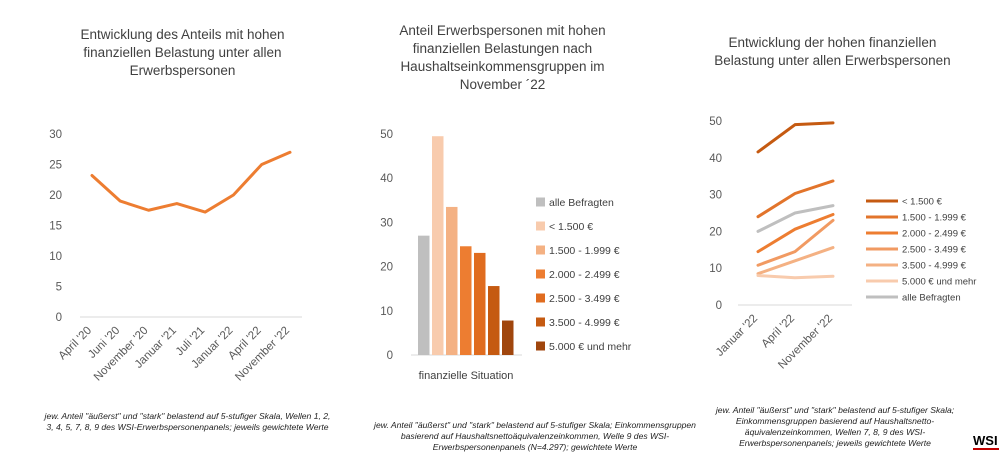 The image size is (999, 465). Describe the element at coordinates (779, 332) in the screenshot. I see `x-tick-label: April '22` at that location.